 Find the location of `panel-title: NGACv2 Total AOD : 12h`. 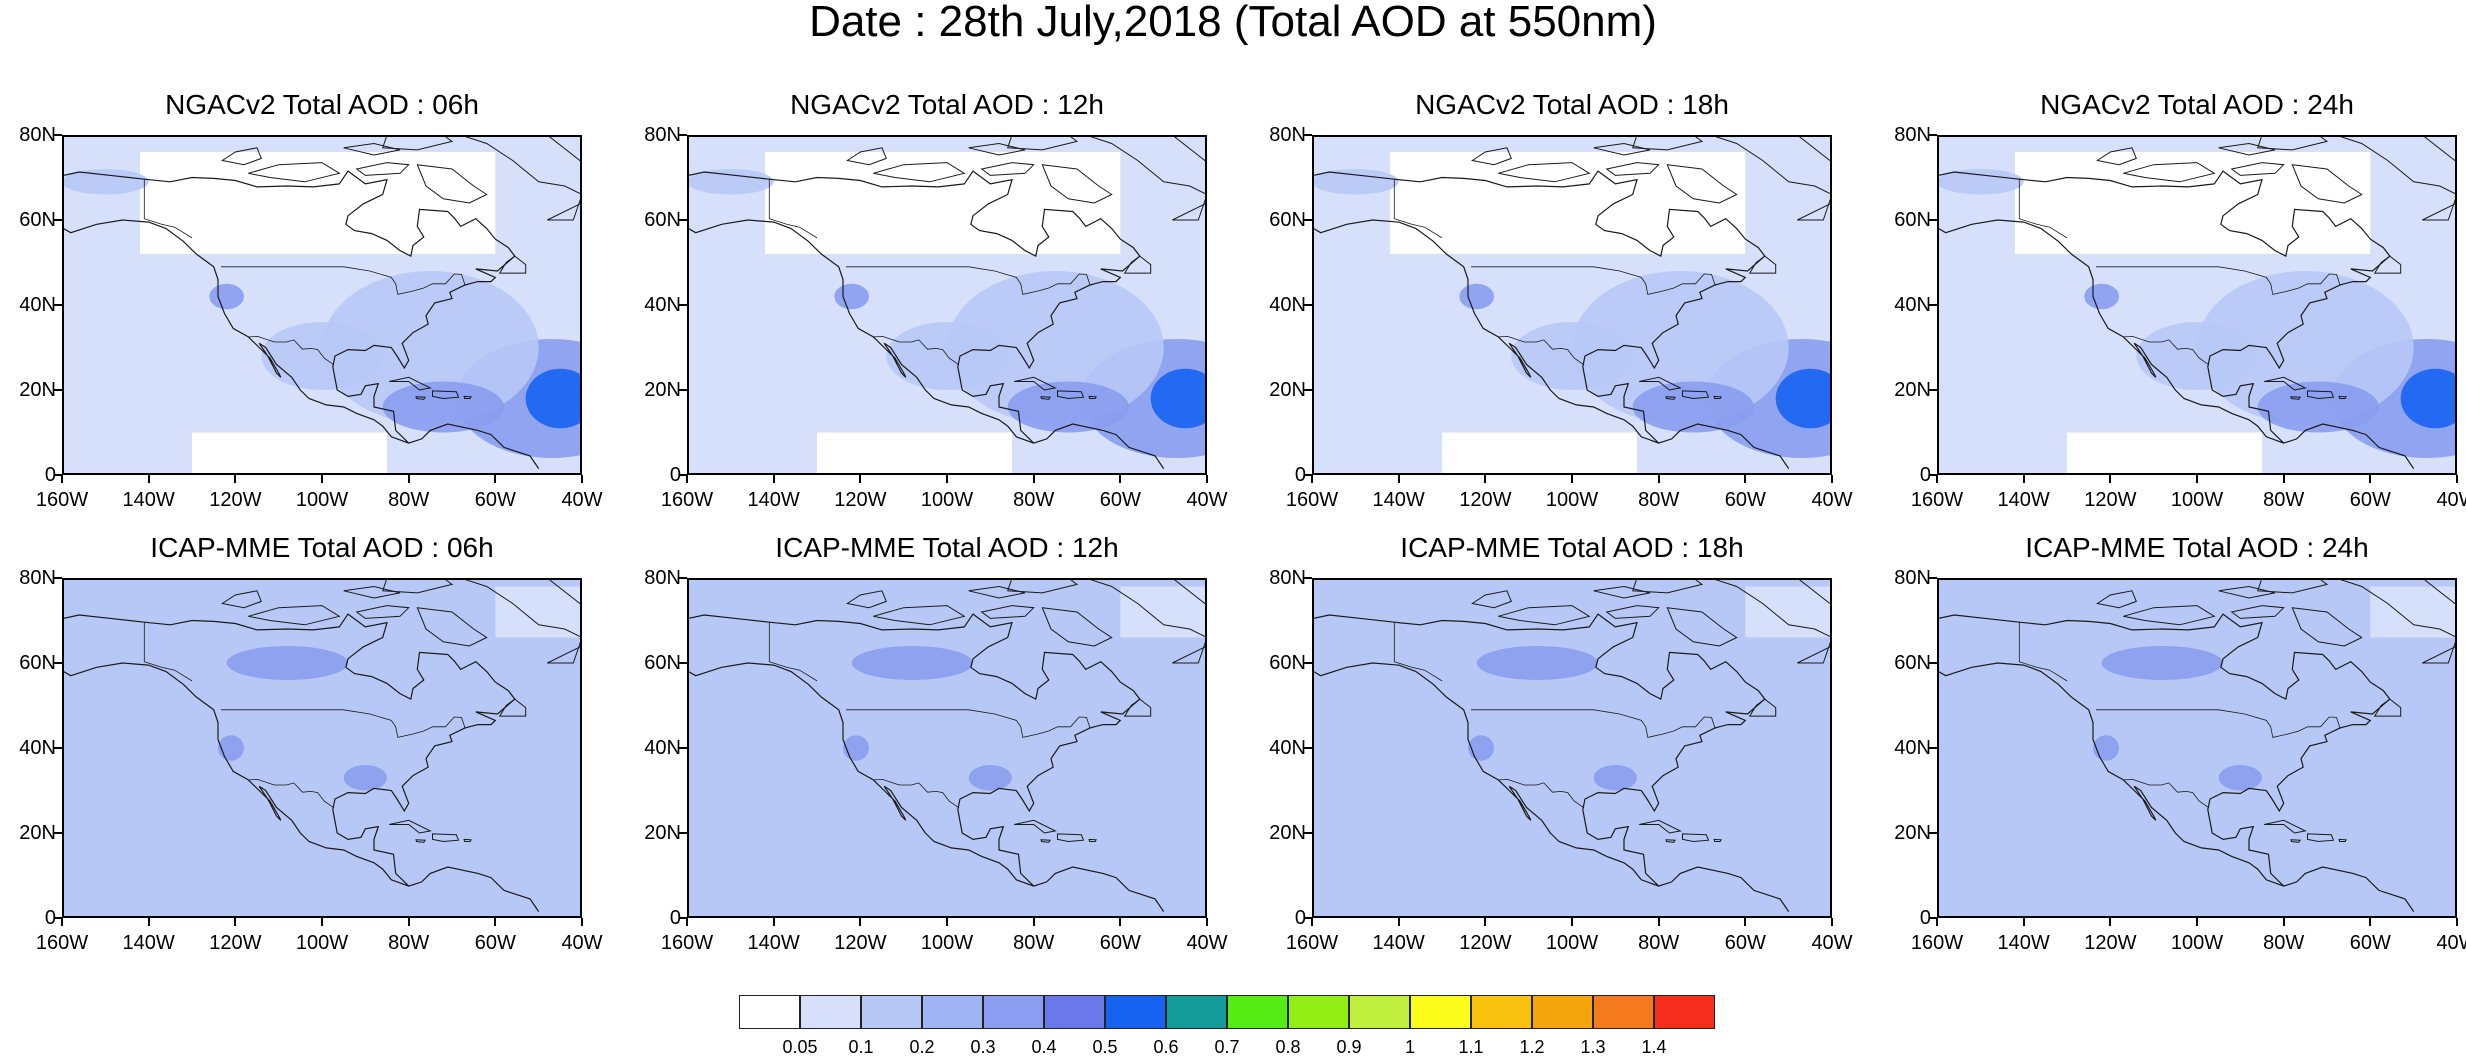

panel-title: NGACv2 Total AOD : 12h is located at coordinates (947, 104).